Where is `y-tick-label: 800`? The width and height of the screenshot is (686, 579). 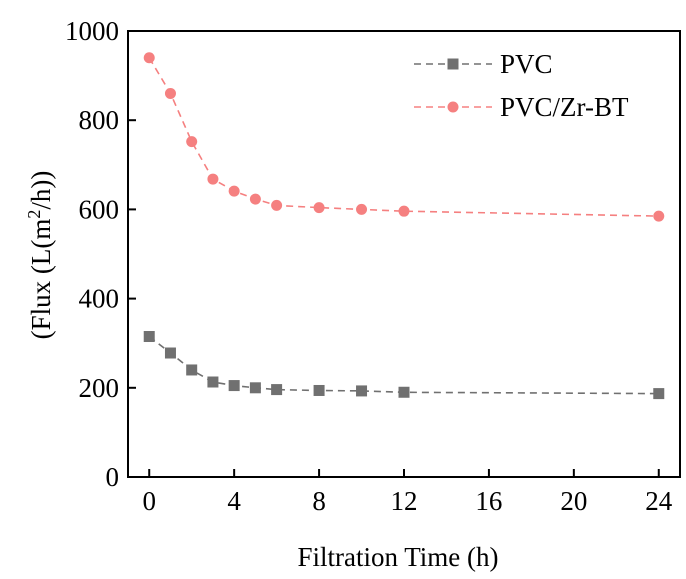
y-tick-label: 800 is located at coordinates (99, 120).